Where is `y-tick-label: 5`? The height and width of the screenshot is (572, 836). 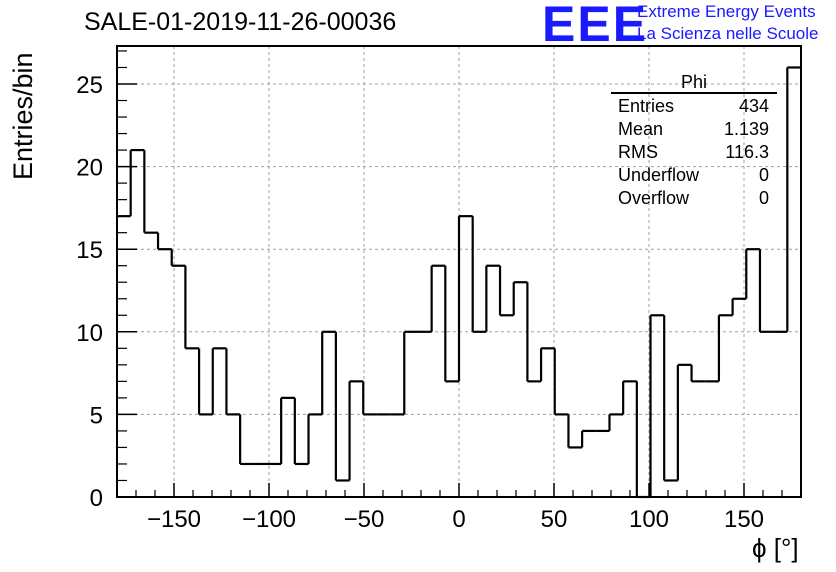 y-tick-label: 5 is located at coordinates (96, 415).